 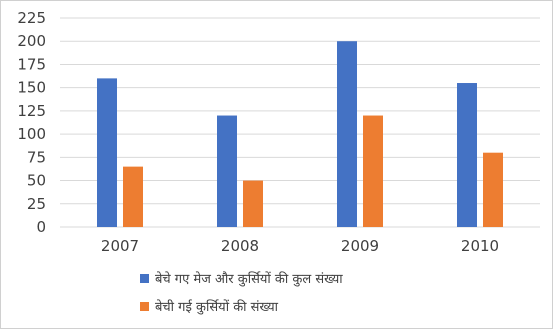 I want to click on x-tick-label: 2010, so click(x=480, y=246).